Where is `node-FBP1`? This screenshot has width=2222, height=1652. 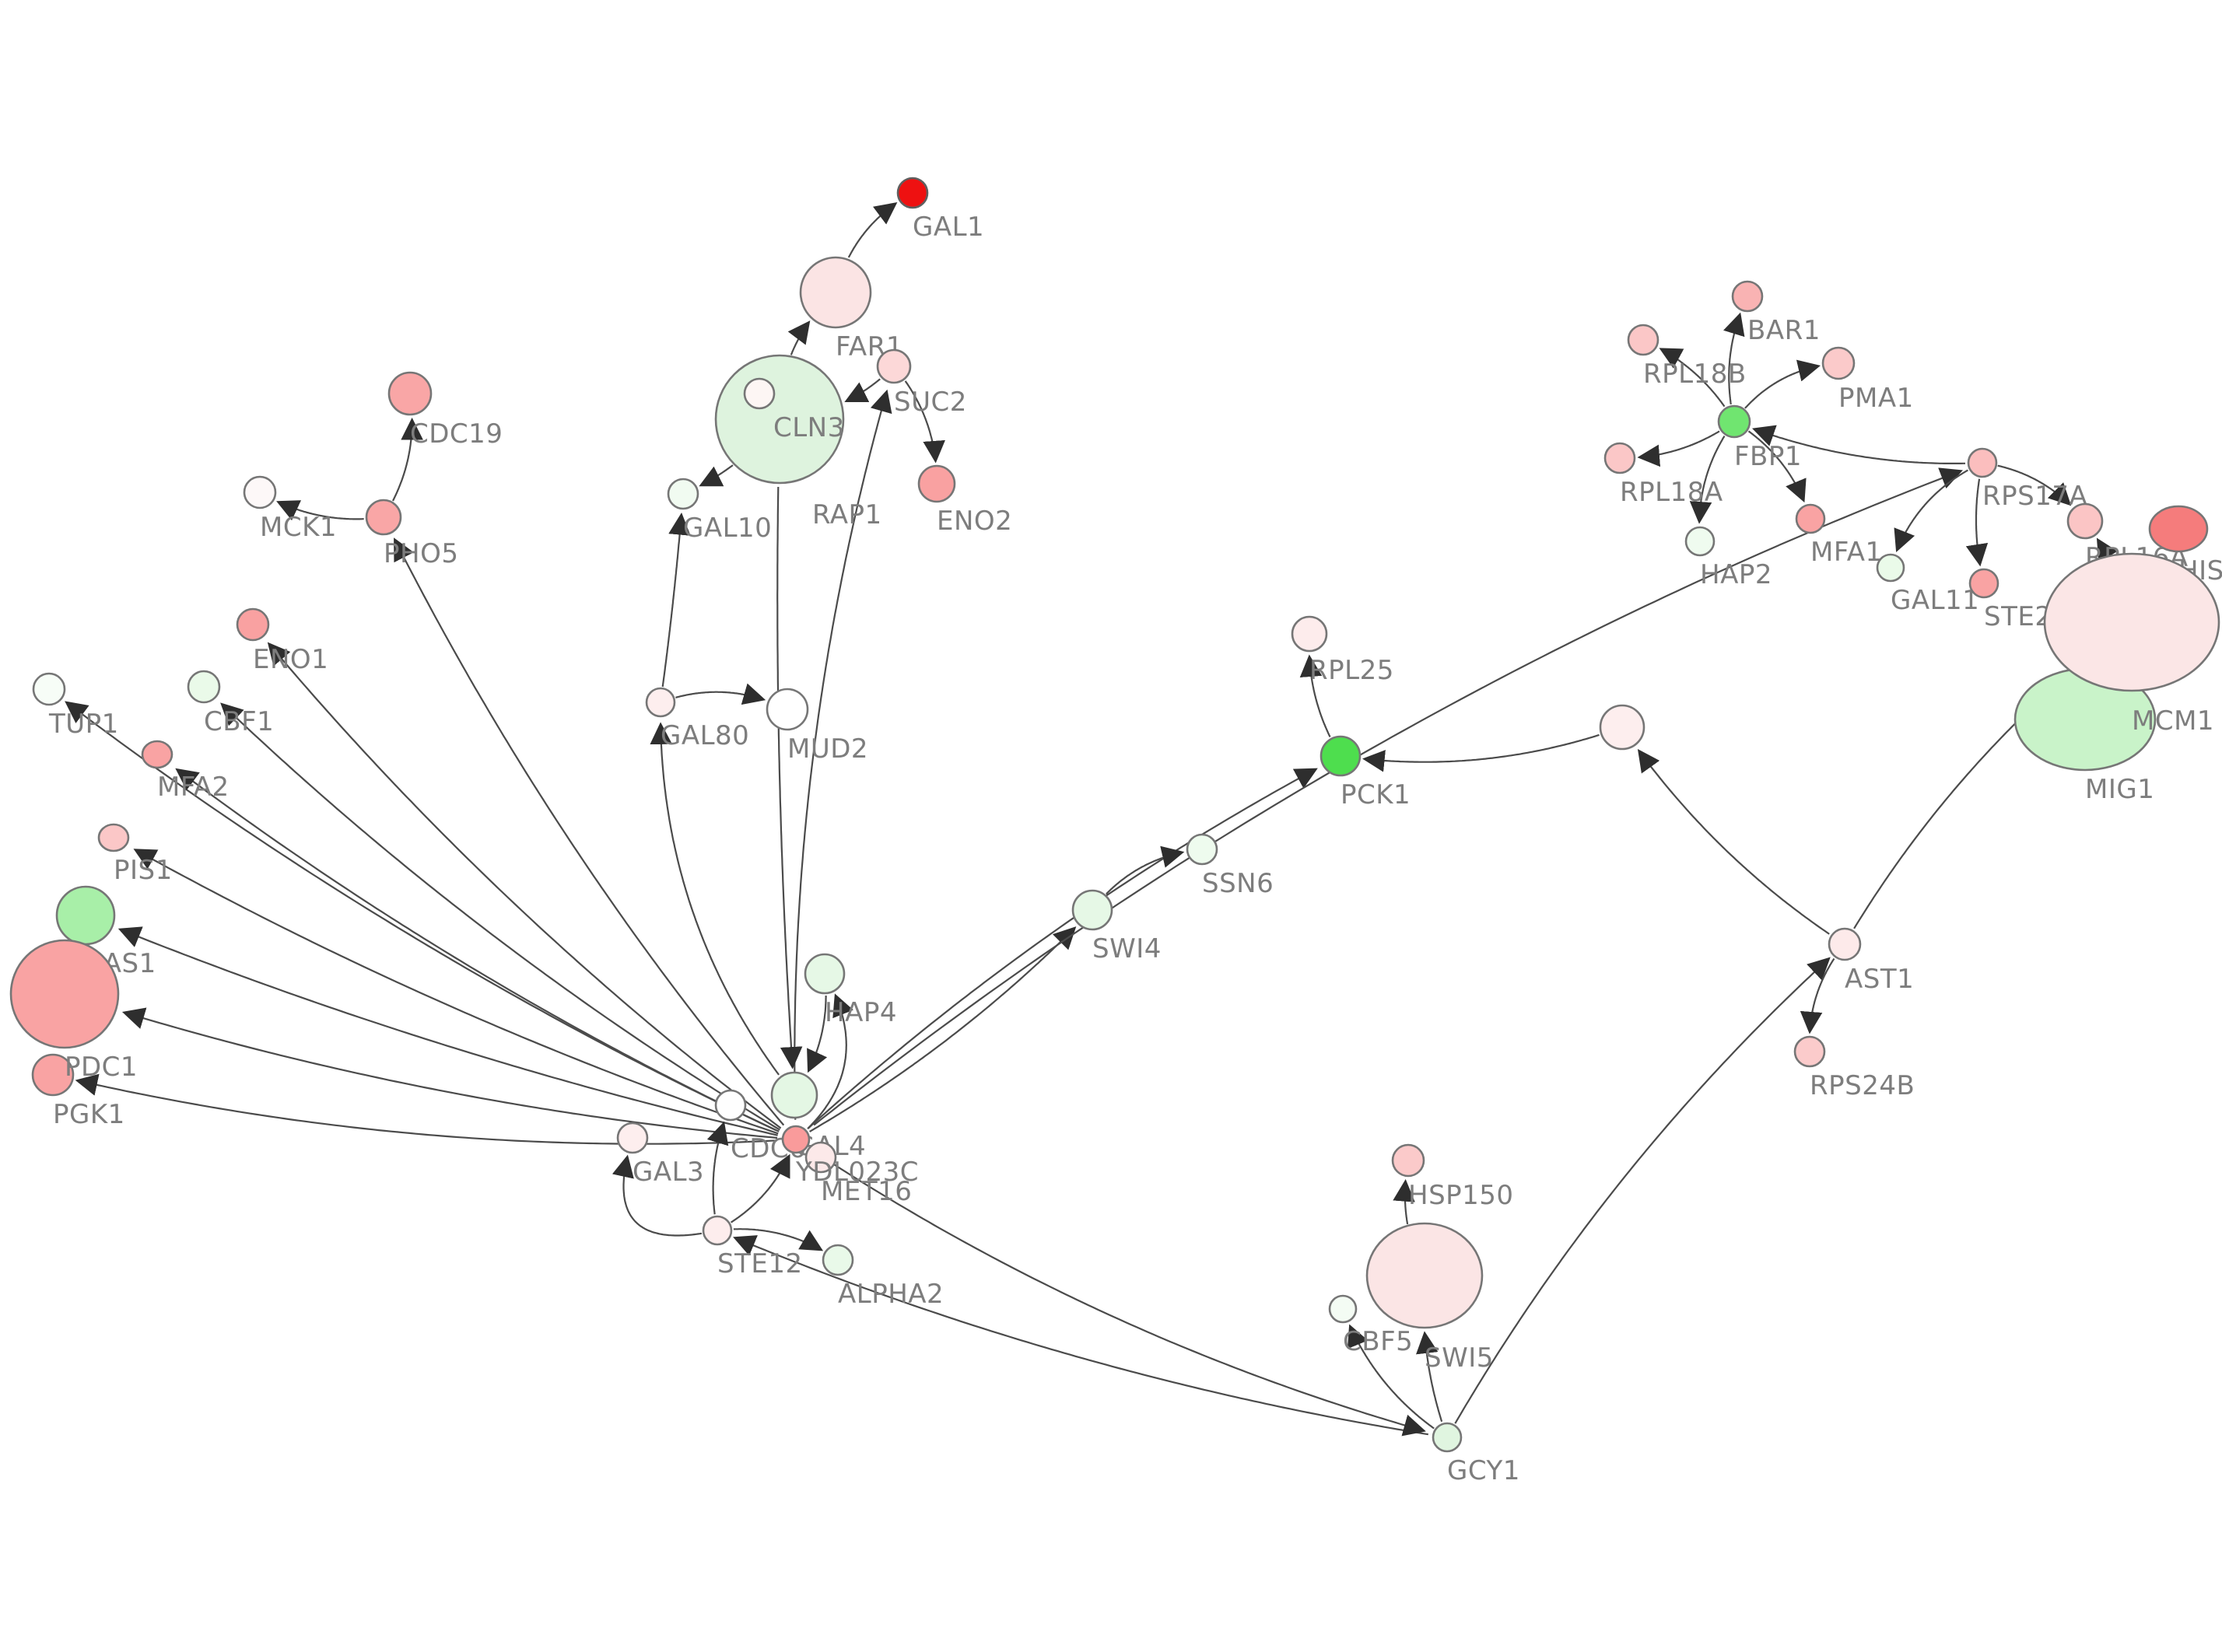 node-FBP1 is located at coordinates (1734, 421).